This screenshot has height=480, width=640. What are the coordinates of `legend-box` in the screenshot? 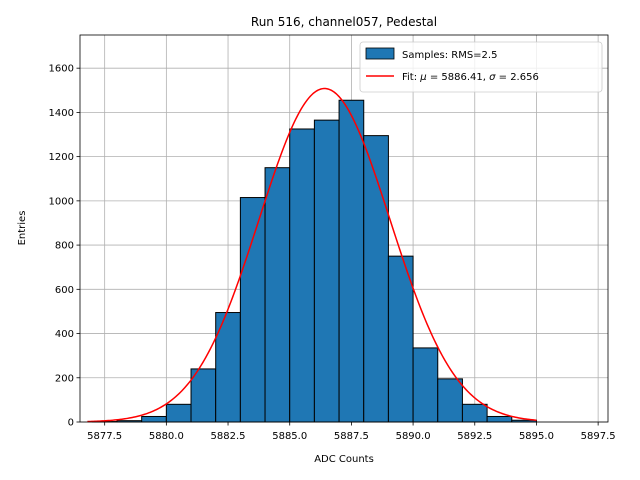 It's located at (481, 67).